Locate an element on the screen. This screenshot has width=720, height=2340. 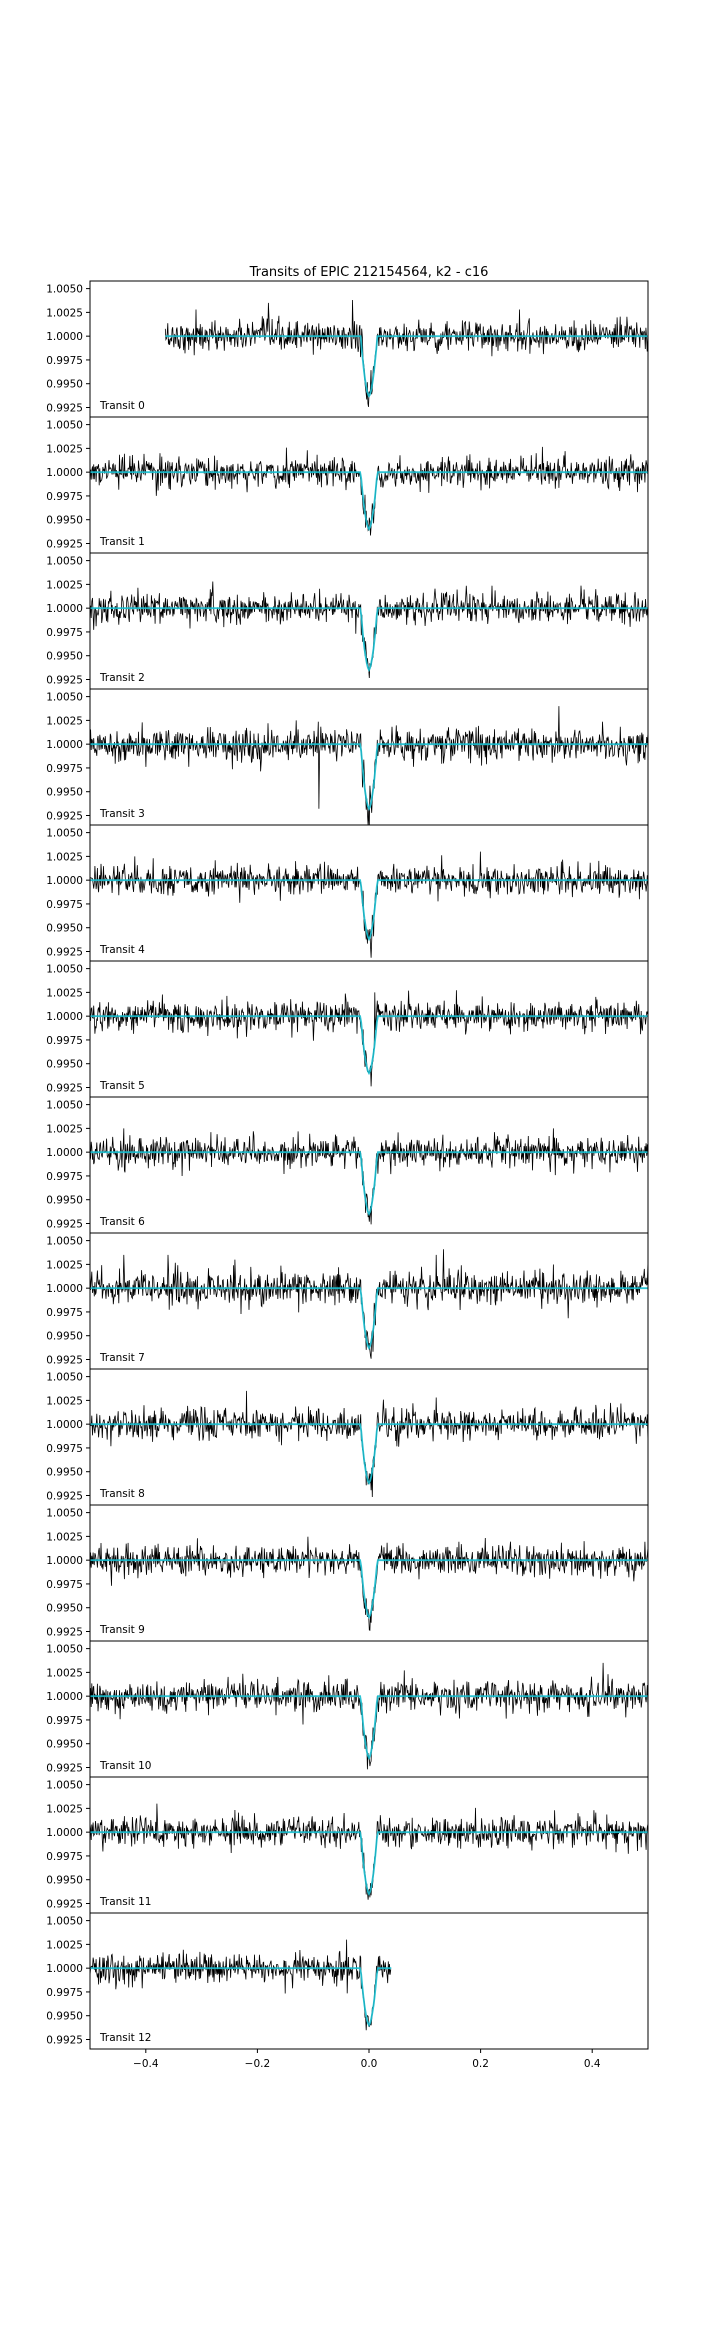
panel-label-11: Transit 11 is located at coordinates (125, 1902).